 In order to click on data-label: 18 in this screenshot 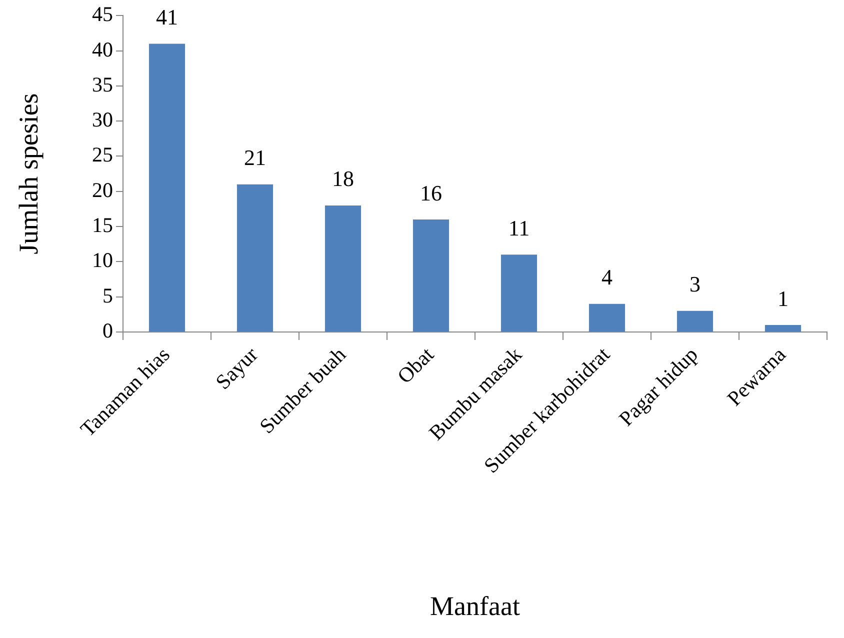, I will do `click(343, 179)`.